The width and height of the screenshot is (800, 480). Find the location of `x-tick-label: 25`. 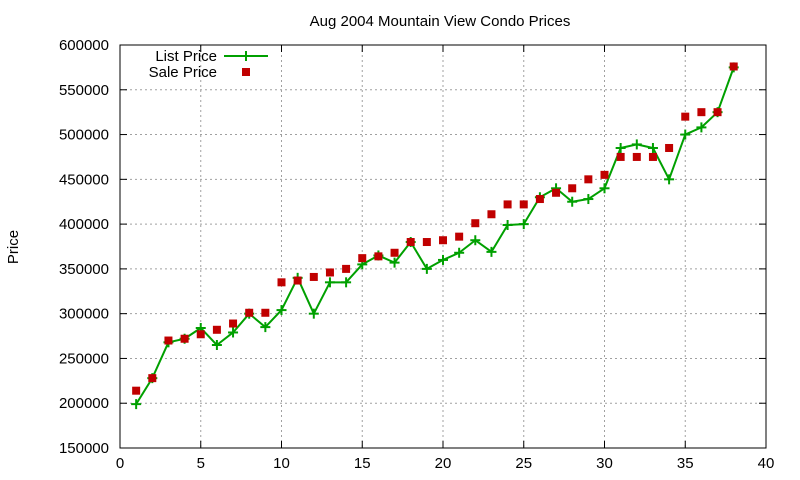

x-tick-label: 25 is located at coordinates (523, 463).